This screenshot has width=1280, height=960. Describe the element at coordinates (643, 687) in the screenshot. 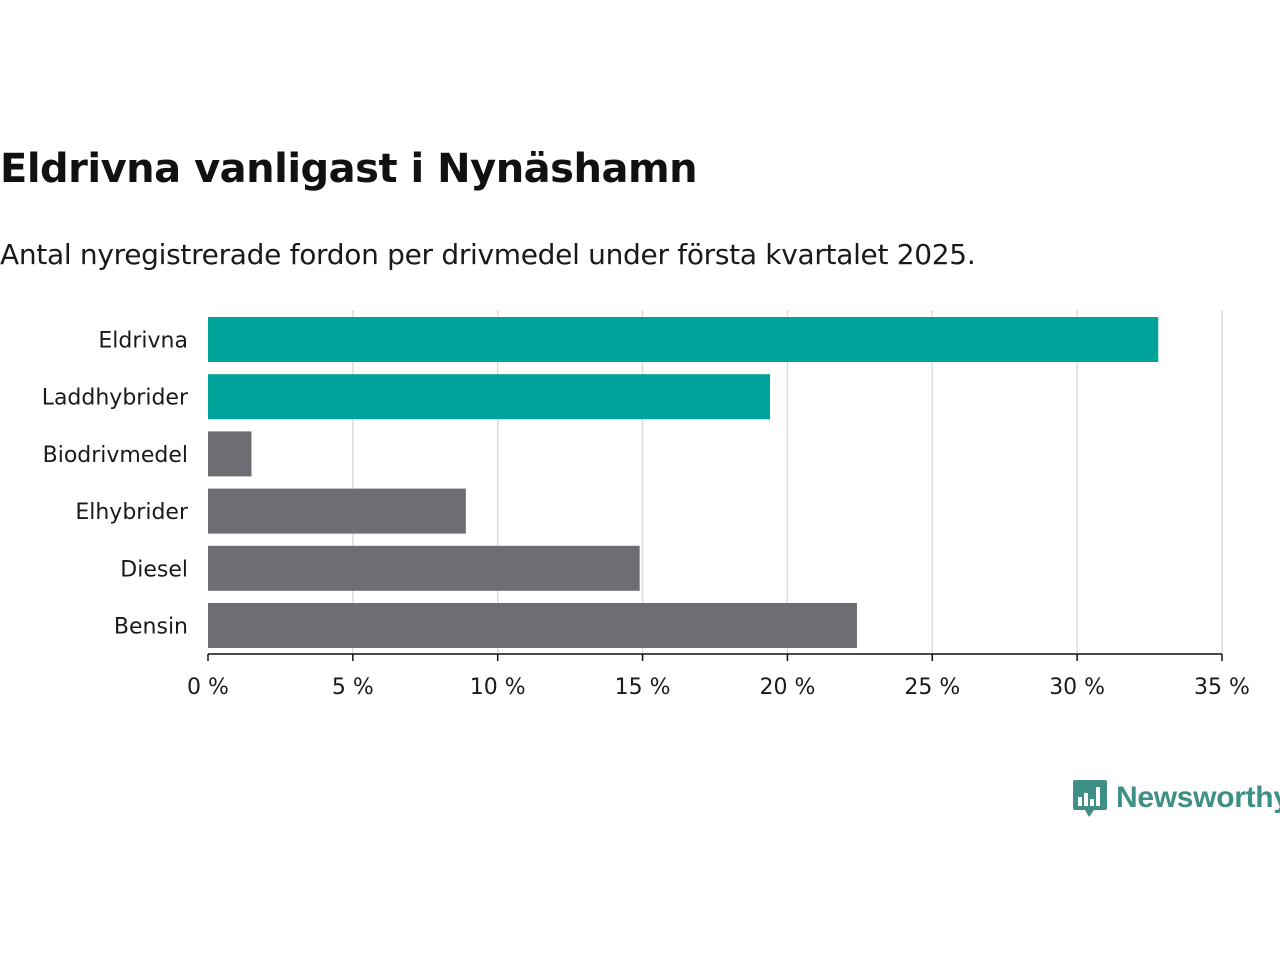

I see `x-tick-label: 15 %` at that location.